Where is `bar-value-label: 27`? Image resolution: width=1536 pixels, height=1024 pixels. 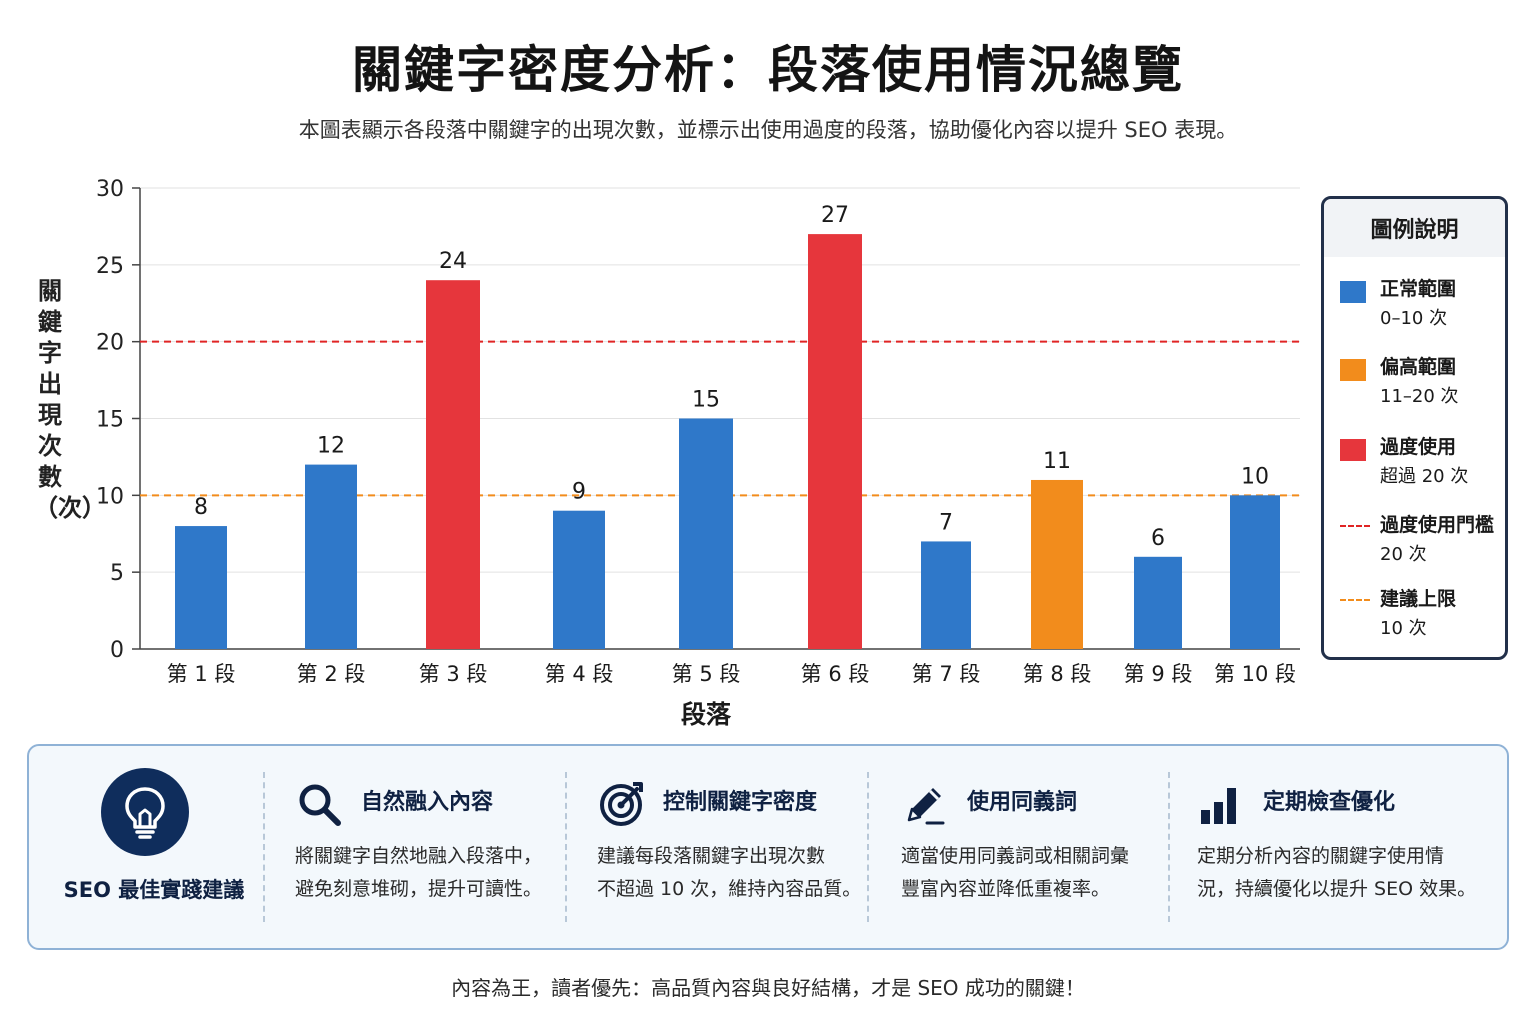 bar-value-label: 27 is located at coordinates (835, 215).